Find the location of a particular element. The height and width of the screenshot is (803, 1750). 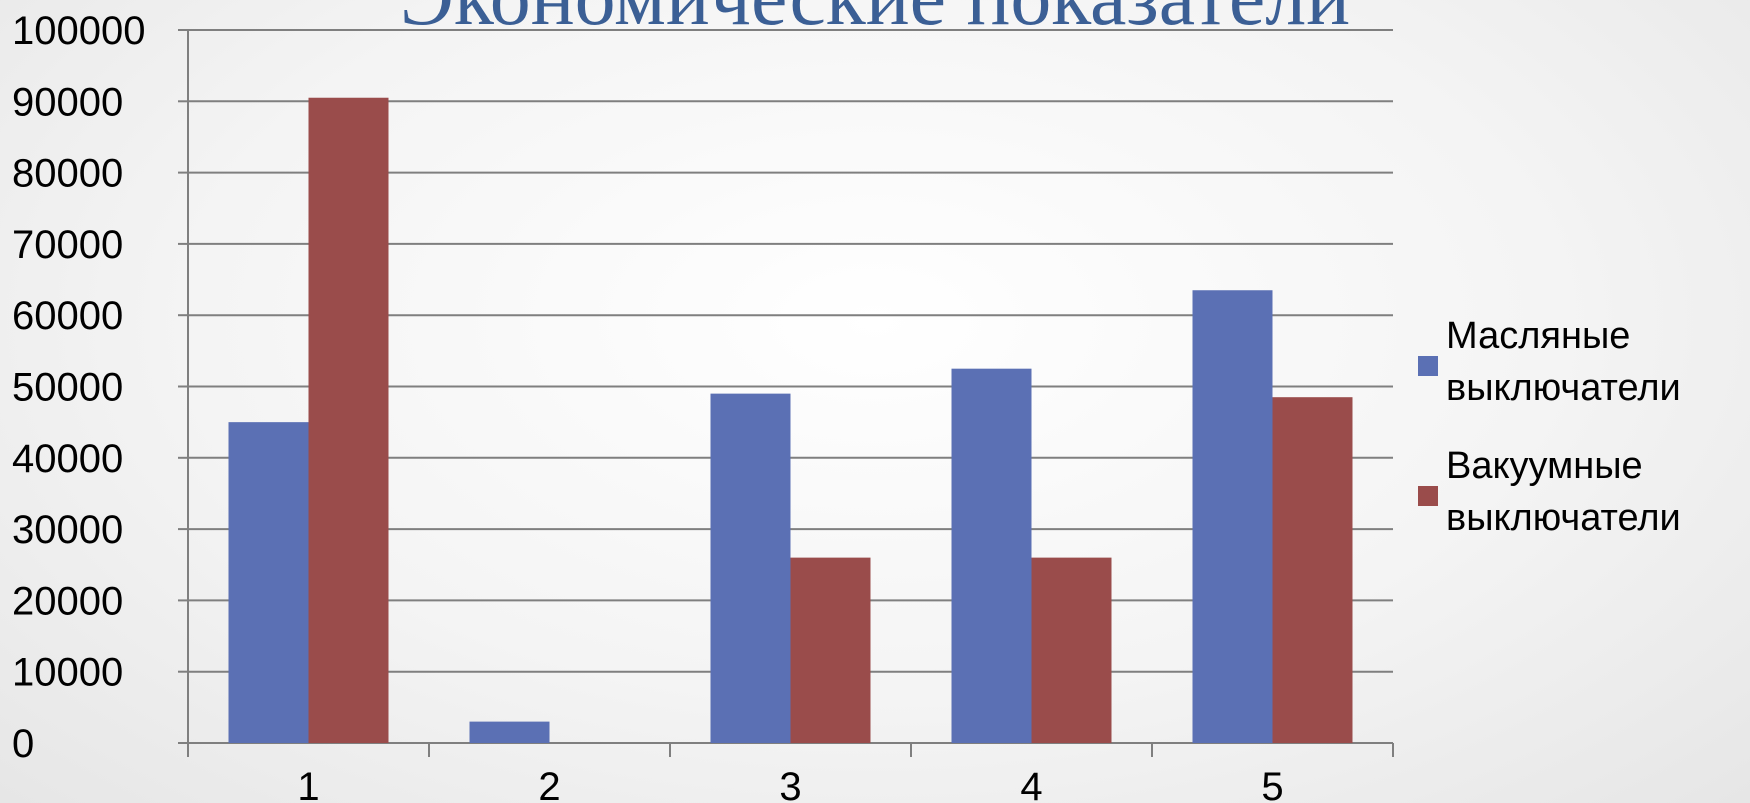

x-tick-label: 1 is located at coordinates (308, 784).